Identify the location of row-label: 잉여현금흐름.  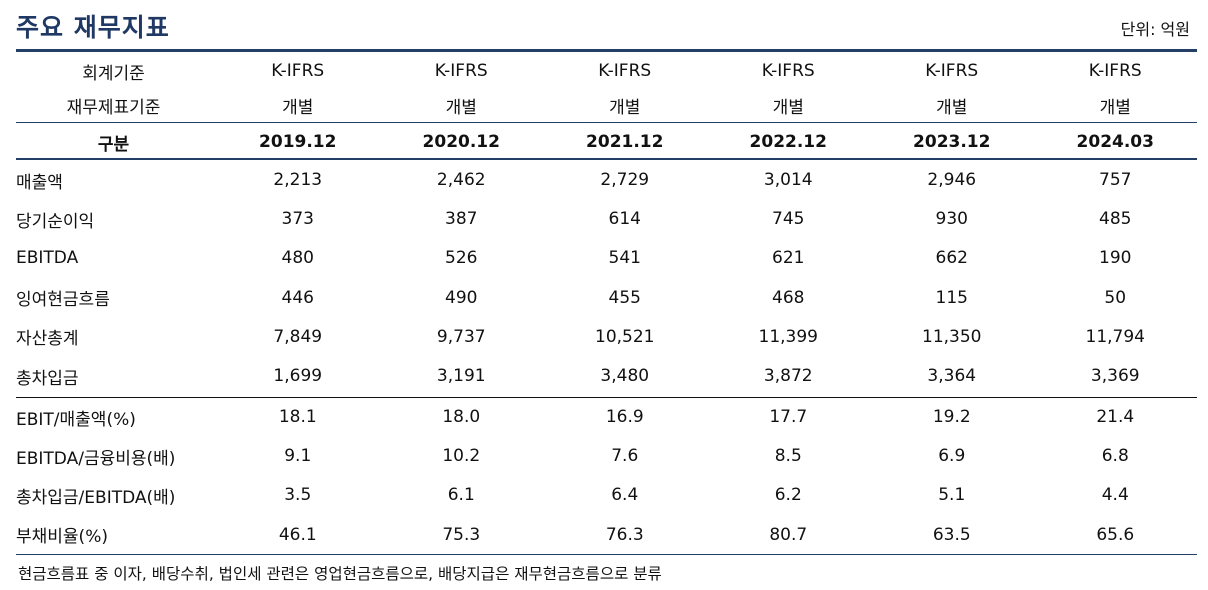
(63, 300).